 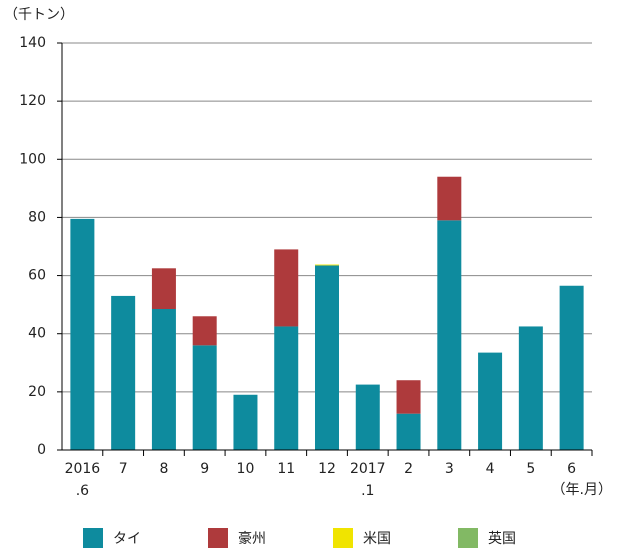 What do you see at coordinates (408, 469) in the screenshot?
I see `x-tick-label: 2` at bounding box center [408, 469].